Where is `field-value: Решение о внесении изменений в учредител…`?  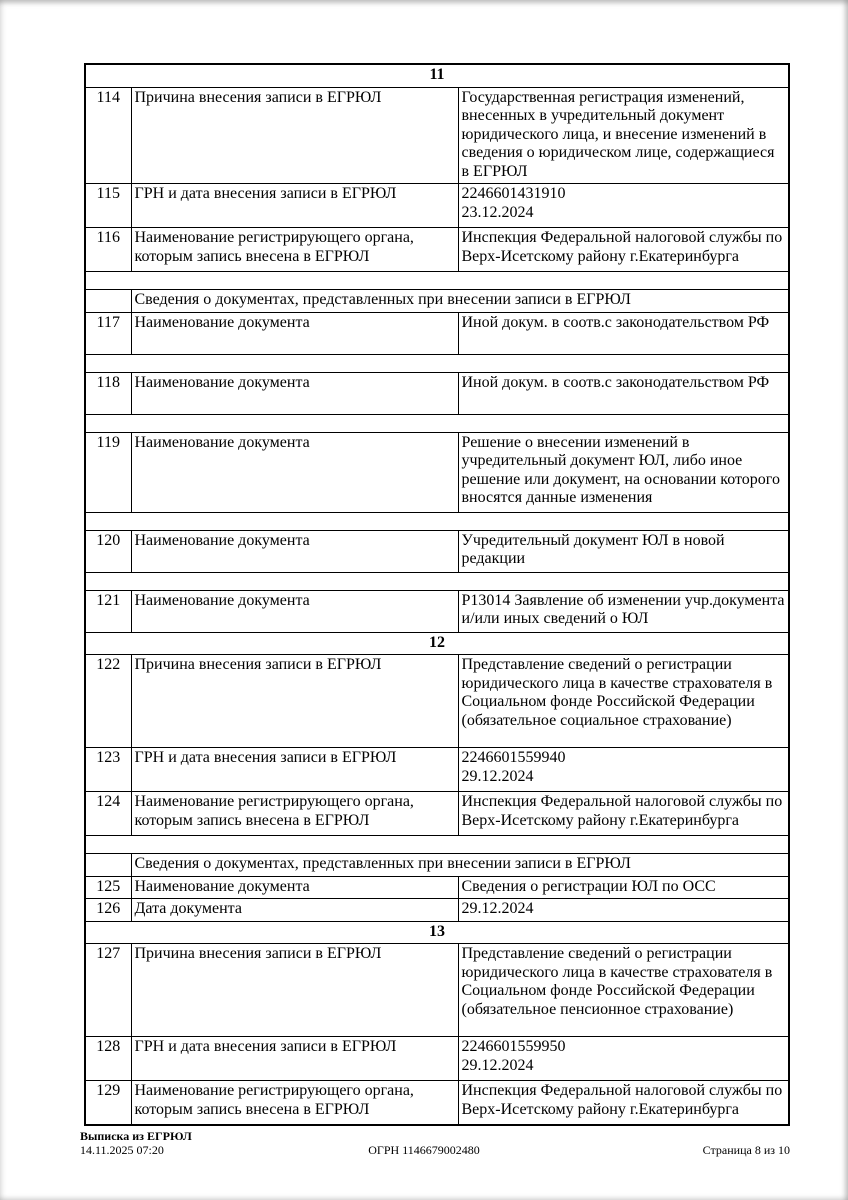
field-value: Решение о внесении изменений в учредител… is located at coordinates (623, 472).